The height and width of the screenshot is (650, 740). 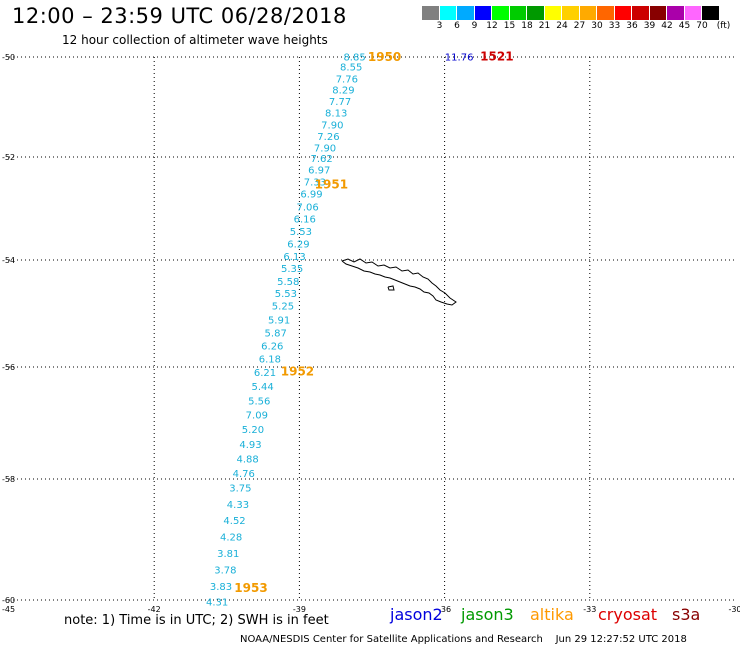 I want to click on swh-value: 3.75, so click(x=240, y=489).